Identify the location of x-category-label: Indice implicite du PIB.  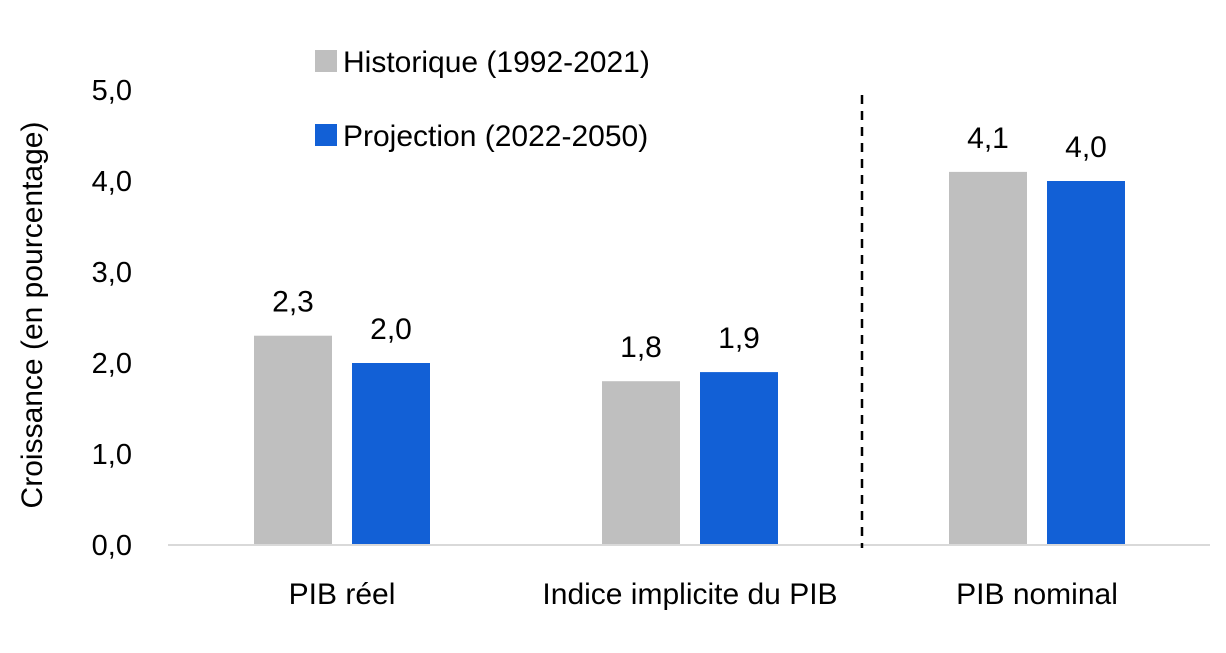
(689, 594).